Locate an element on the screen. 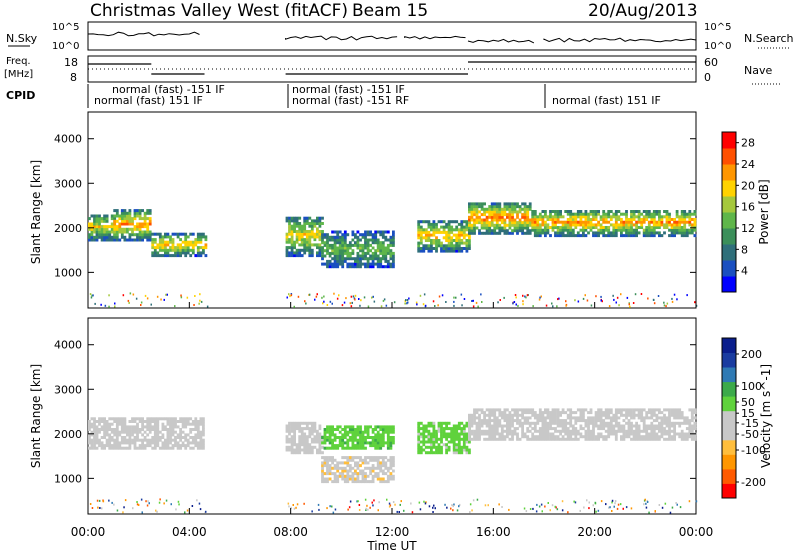 This screenshot has height=554, width=800. colorbar-tick-label: 4 is located at coordinates (744, 271).